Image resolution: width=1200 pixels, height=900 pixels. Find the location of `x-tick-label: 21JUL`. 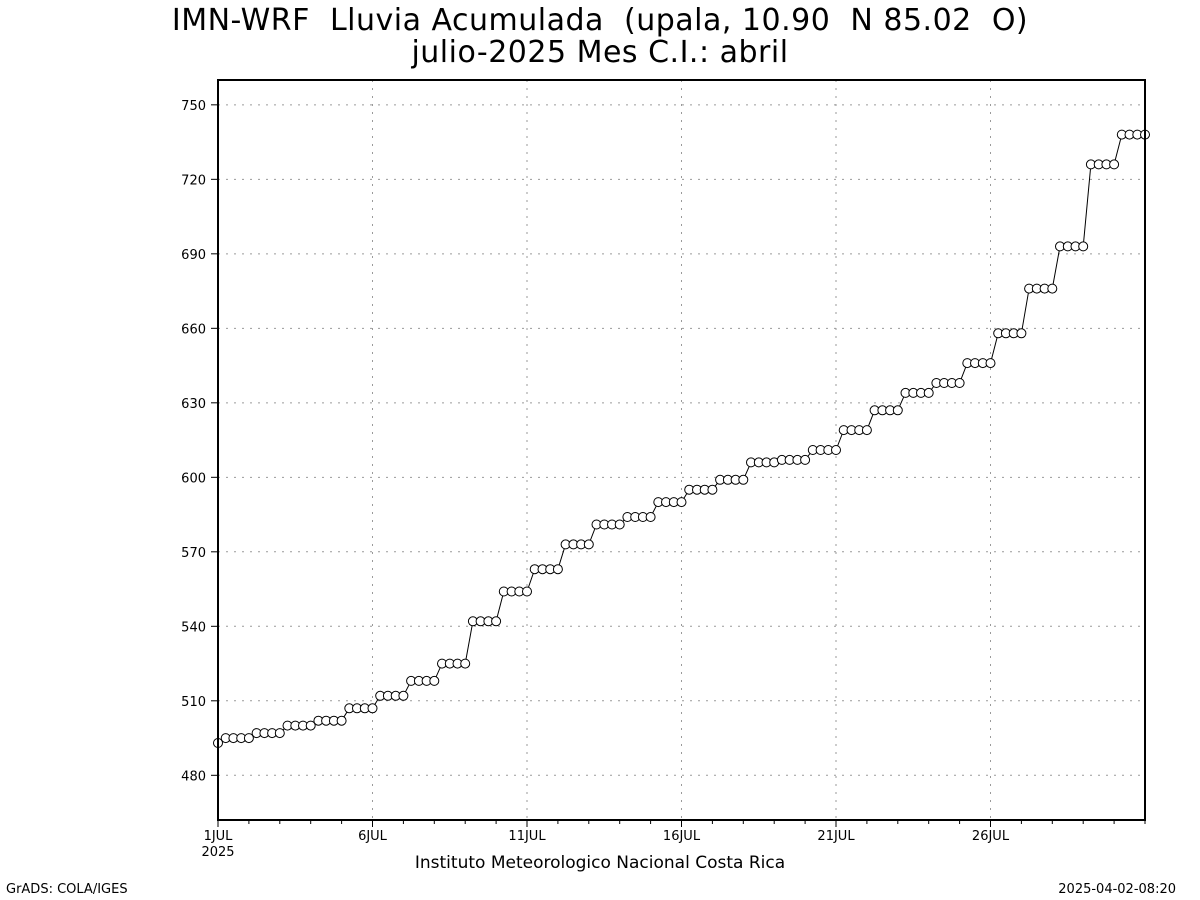

x-tick-label: 21JUL is located at coordinates (836, 836).